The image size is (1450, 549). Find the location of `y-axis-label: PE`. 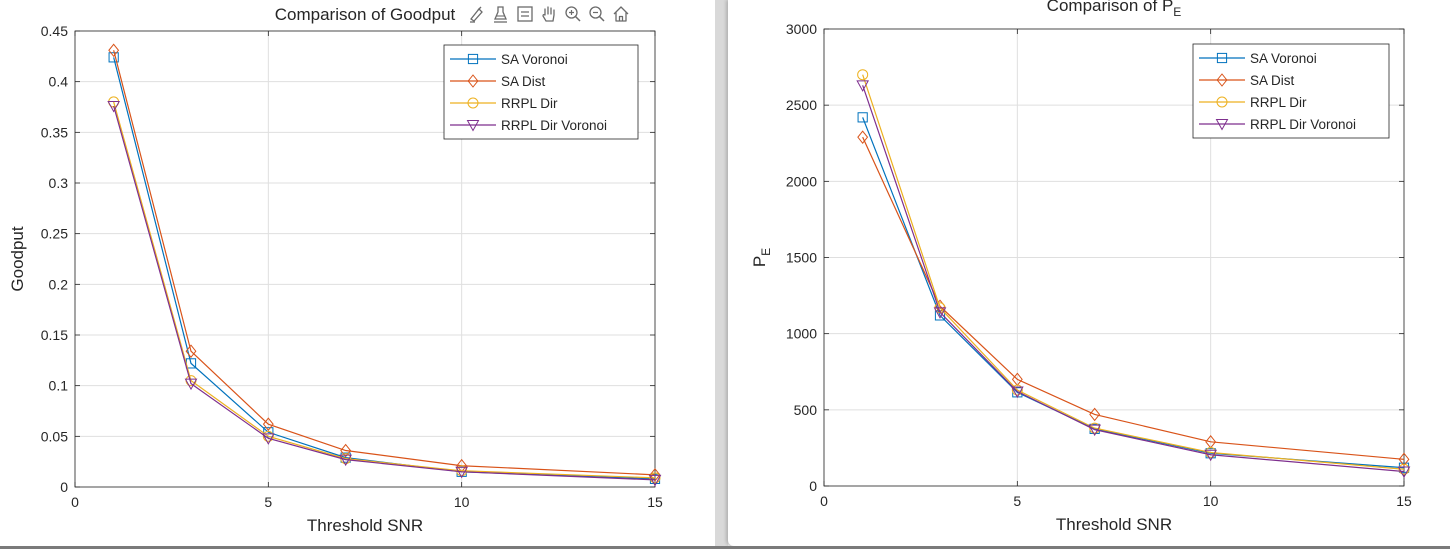

y-axis-label: PE is located at coordinates (761, 257).